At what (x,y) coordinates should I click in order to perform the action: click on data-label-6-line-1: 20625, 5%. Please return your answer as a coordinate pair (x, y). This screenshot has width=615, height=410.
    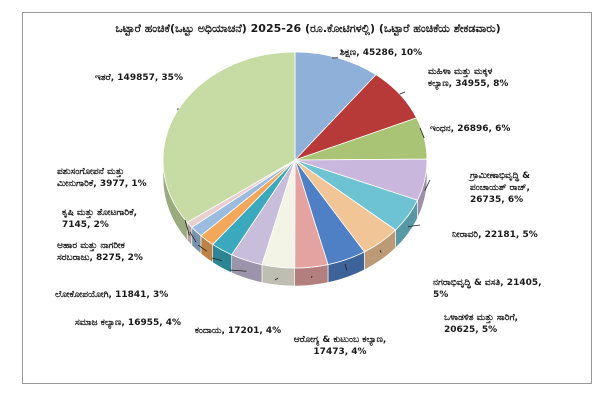
    Looking at the image, I should click on (470, 330).